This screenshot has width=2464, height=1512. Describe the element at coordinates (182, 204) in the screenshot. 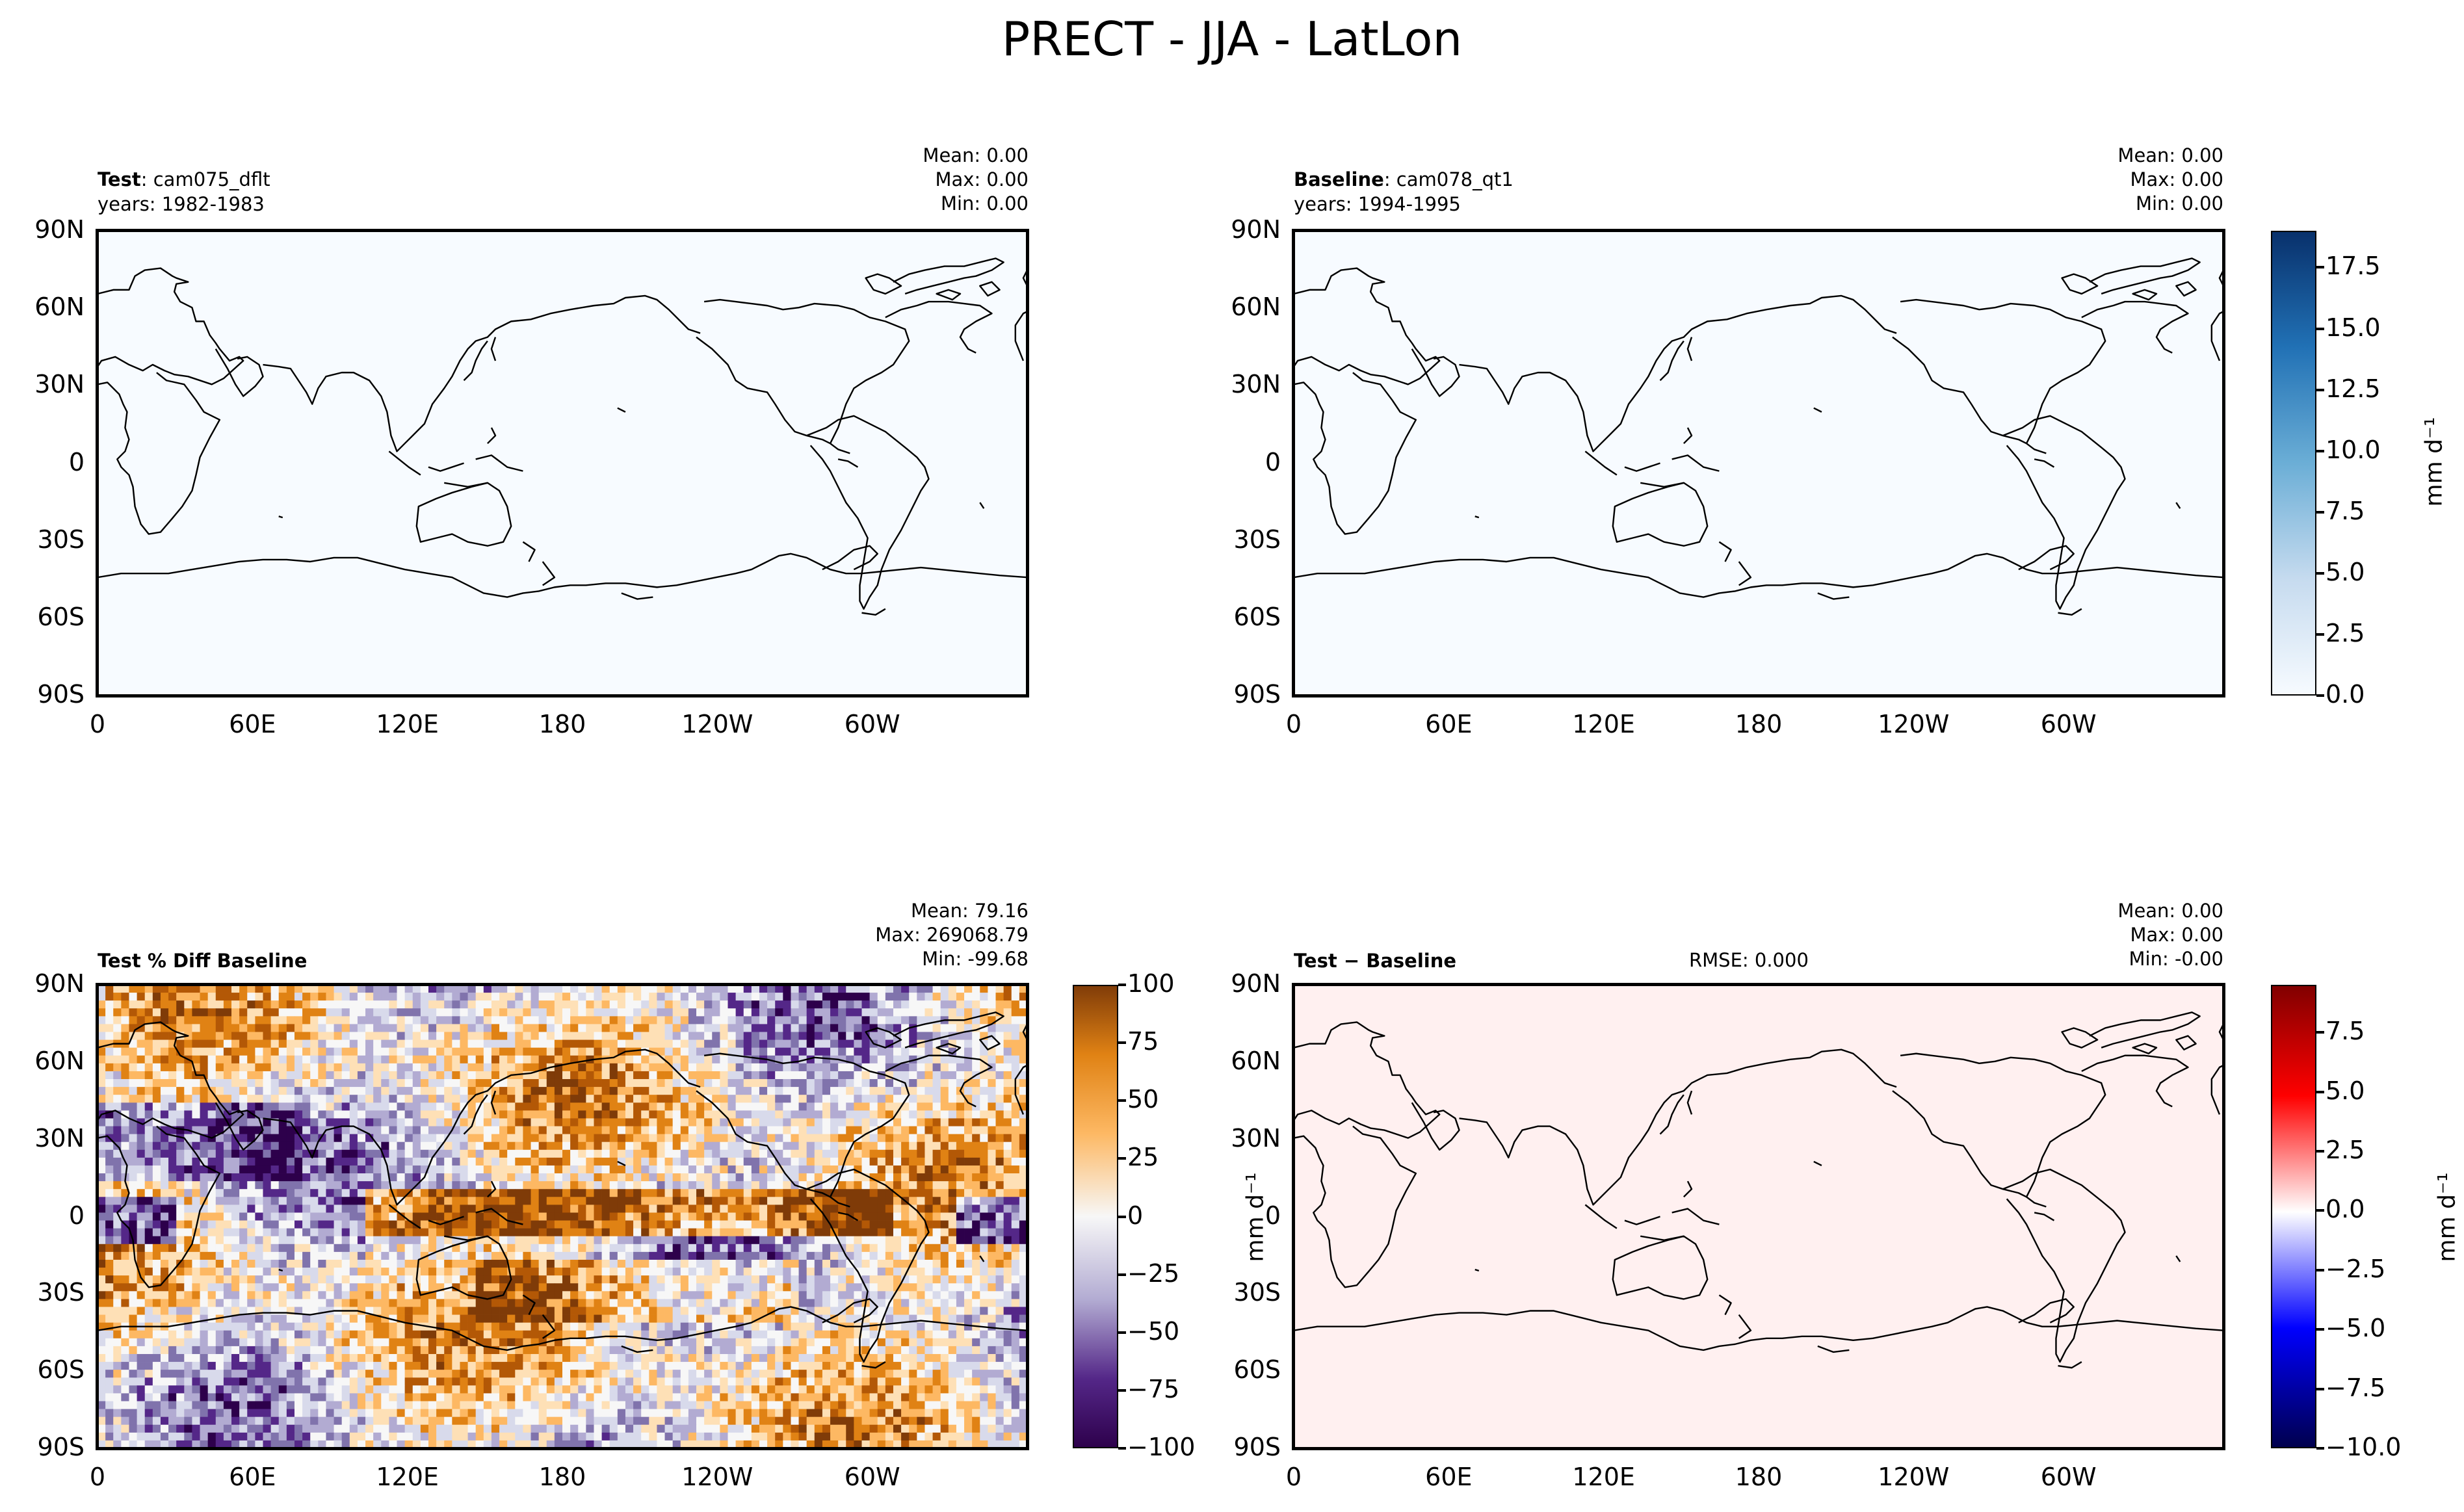

I see `test-panel-years: years: 1982-1983` at that location.